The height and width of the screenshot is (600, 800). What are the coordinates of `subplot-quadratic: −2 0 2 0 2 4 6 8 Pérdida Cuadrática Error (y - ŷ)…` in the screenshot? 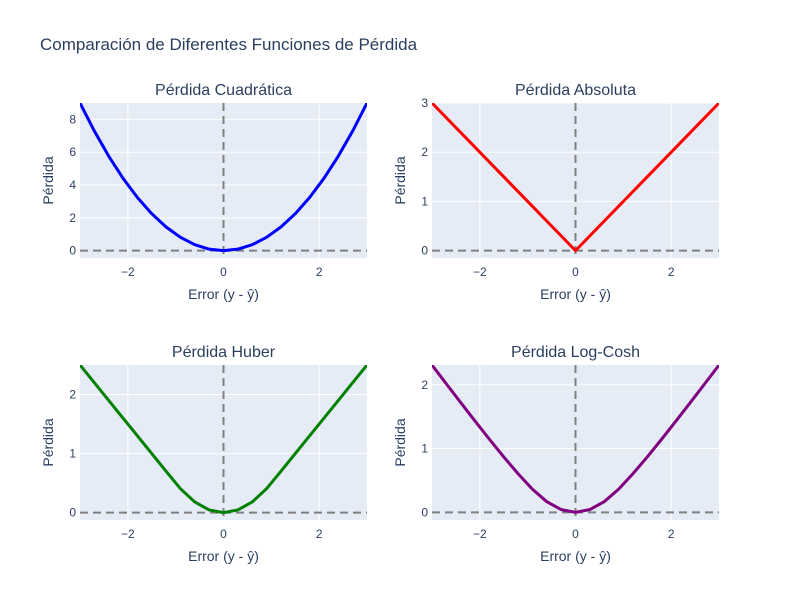 It's located at (203, 192).